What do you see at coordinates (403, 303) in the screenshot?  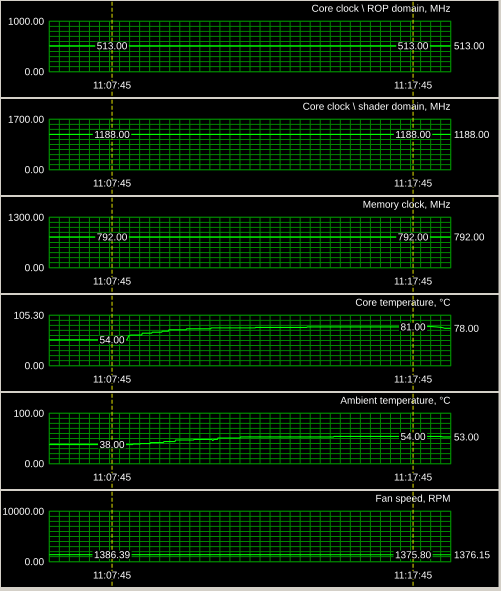 I see `chart-title: Core temperature, °C` at bounding box center [403, 303].